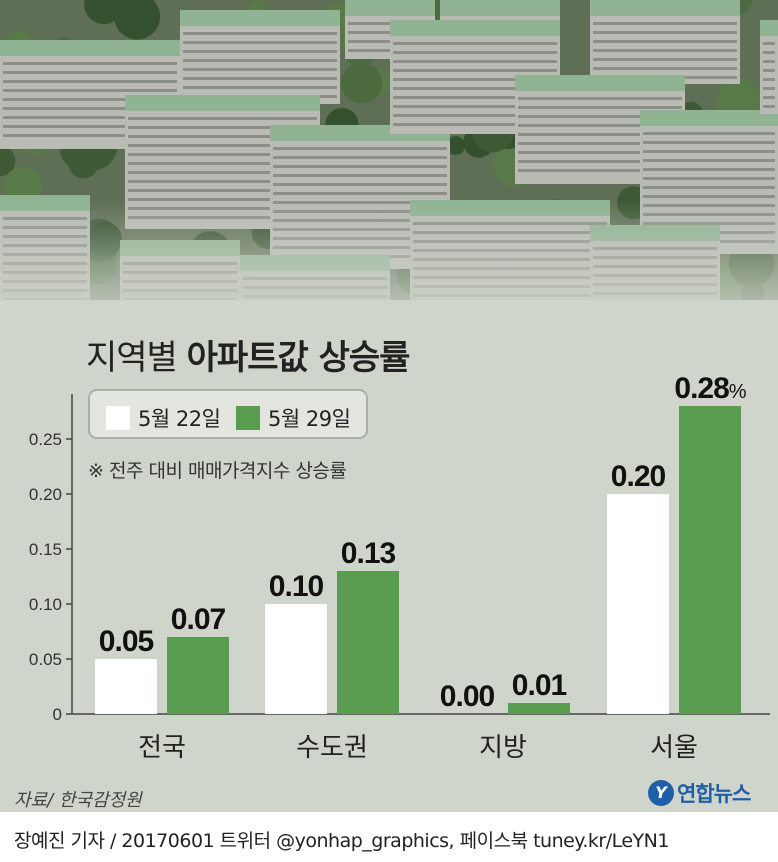 The width and height of the screenshot is (778, 862). I want to click on data-label: 0.13, so click(368, 553).